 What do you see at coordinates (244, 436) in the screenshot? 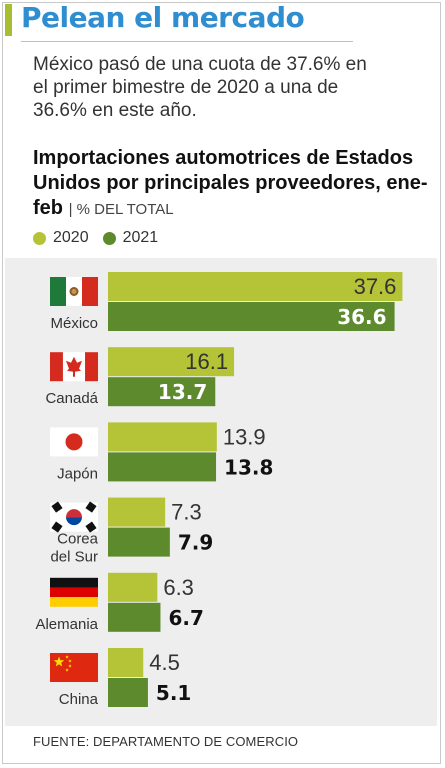
I see `value-label-2020-2: 13.9` at bounding box center [244, 436].